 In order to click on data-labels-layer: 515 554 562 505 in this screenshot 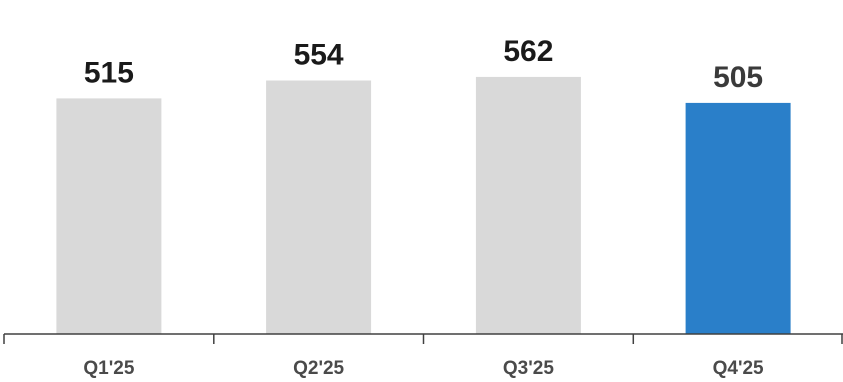, I will do `click(423, 64)`.